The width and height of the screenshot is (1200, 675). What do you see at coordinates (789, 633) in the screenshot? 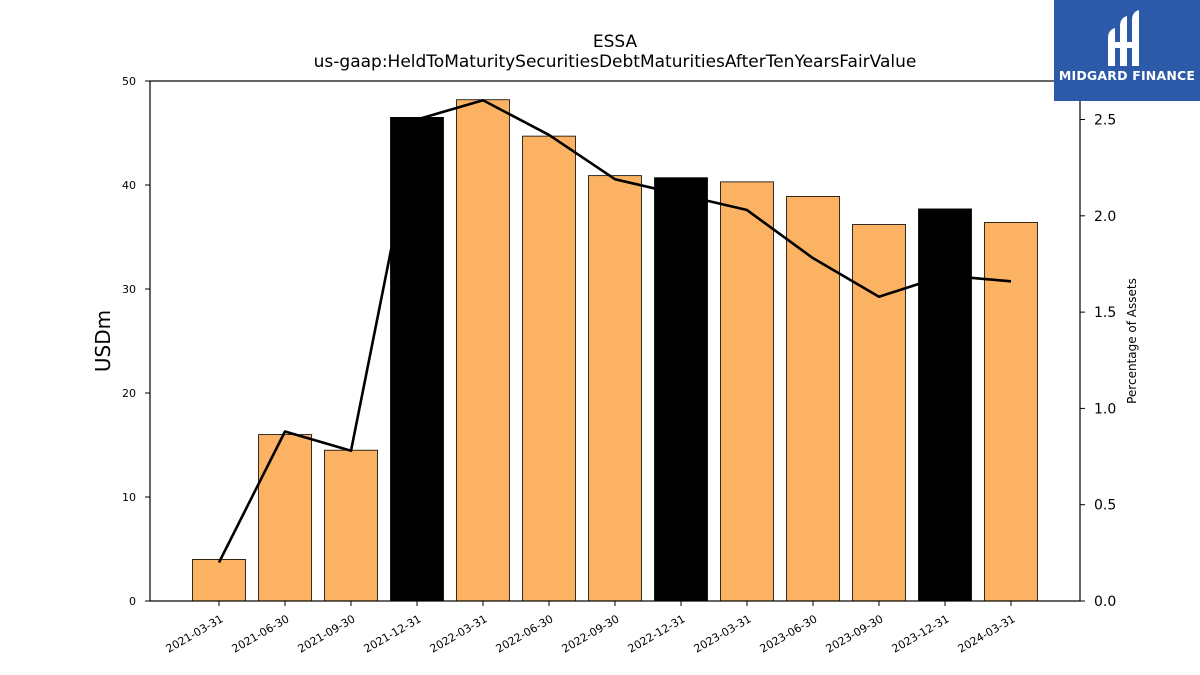
I see `x-tick-label: 2023-06-30` at bounding box center [789, 633].